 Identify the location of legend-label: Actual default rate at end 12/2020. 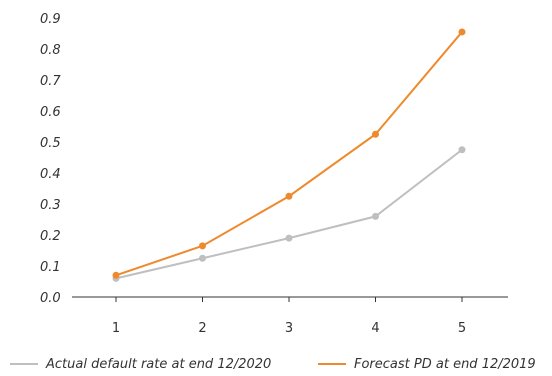
(158, 364).